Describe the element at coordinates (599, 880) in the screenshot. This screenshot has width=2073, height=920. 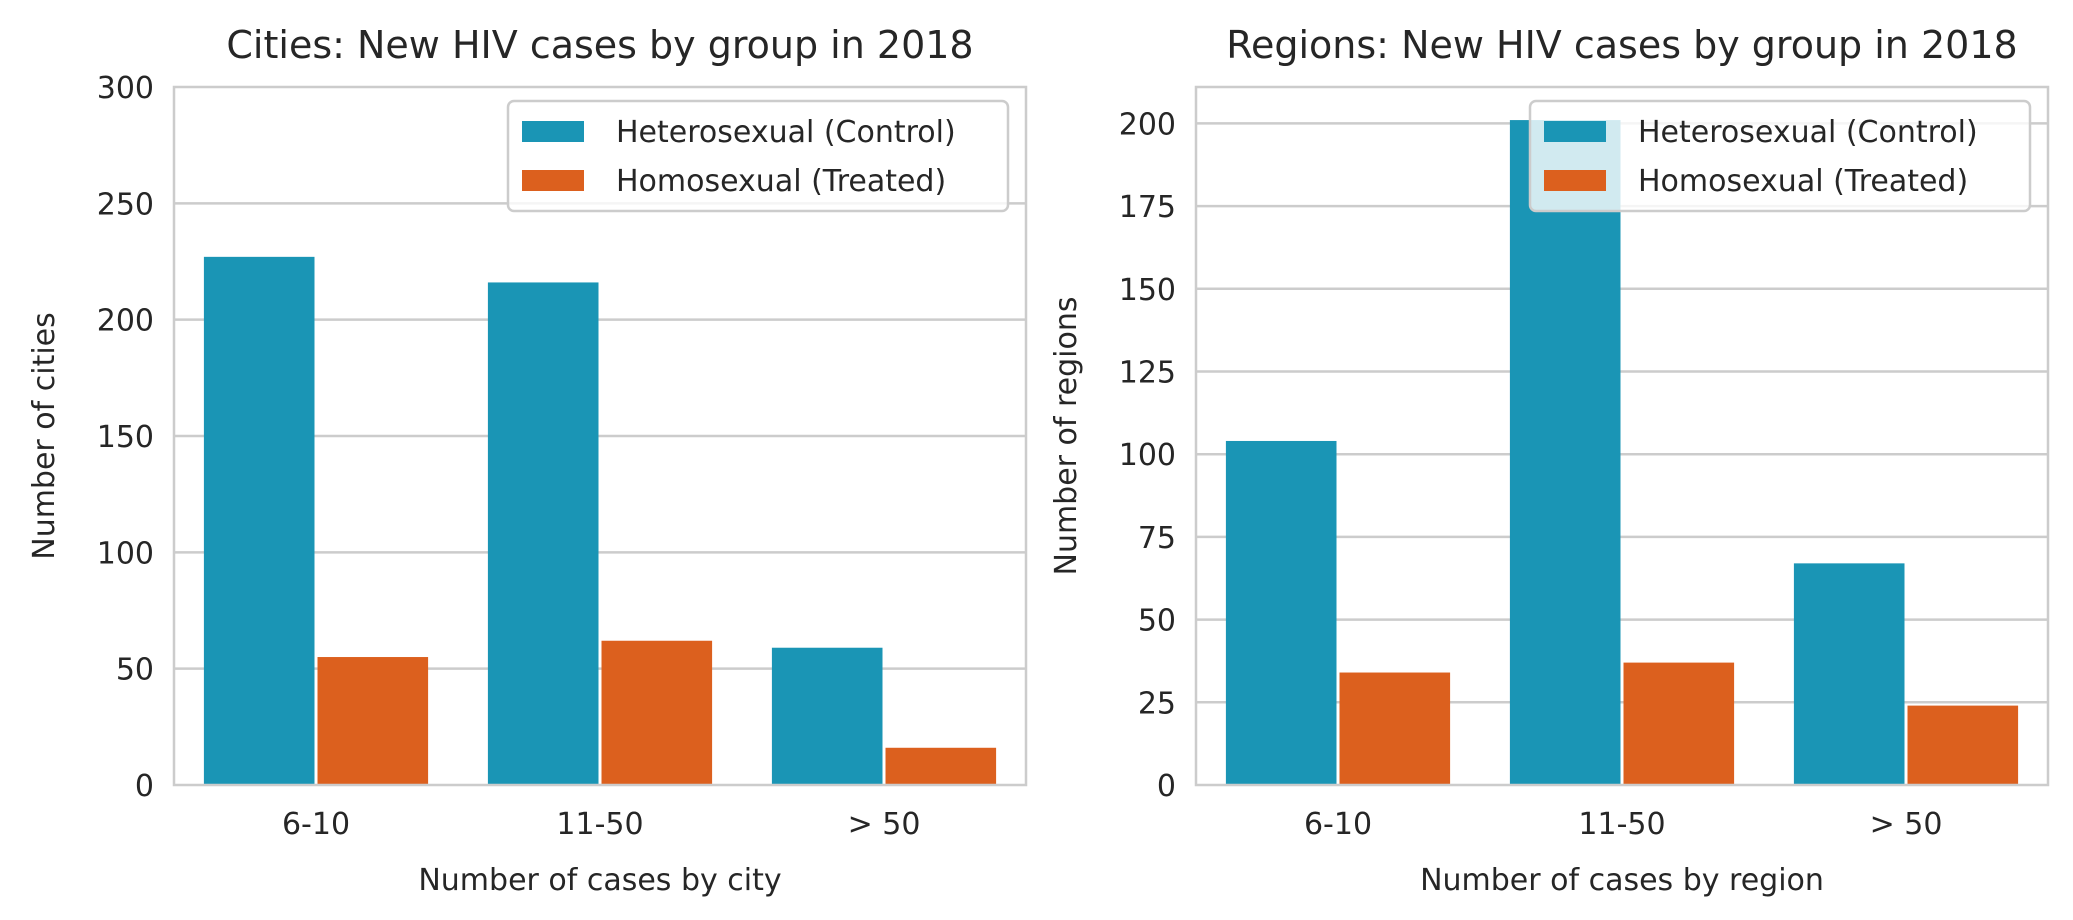
I see `x-axis-label: Number of cases by city` at that location.